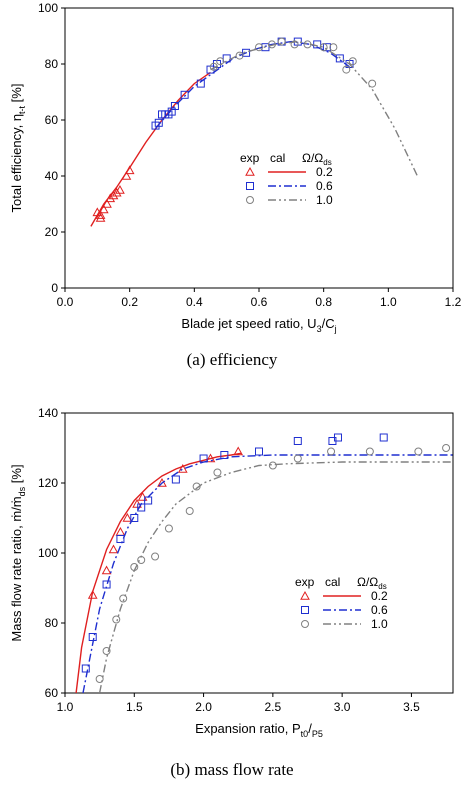  Describe the element at coordinates (305, 610) in the screenshot. I see `legend-marker-0.6` at that location.